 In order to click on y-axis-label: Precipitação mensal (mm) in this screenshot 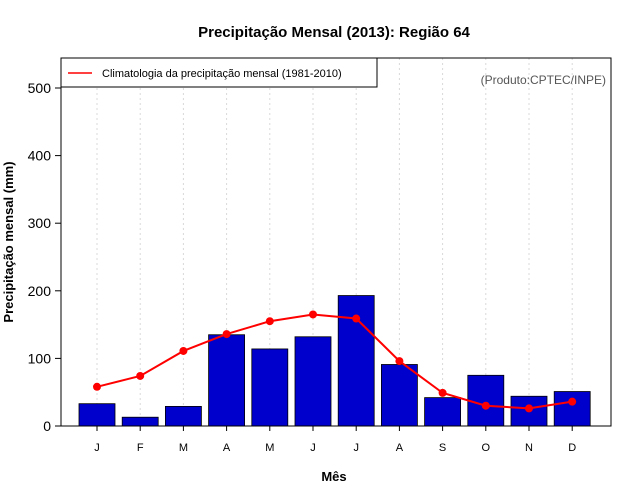, I will do `click(8, 241)`.